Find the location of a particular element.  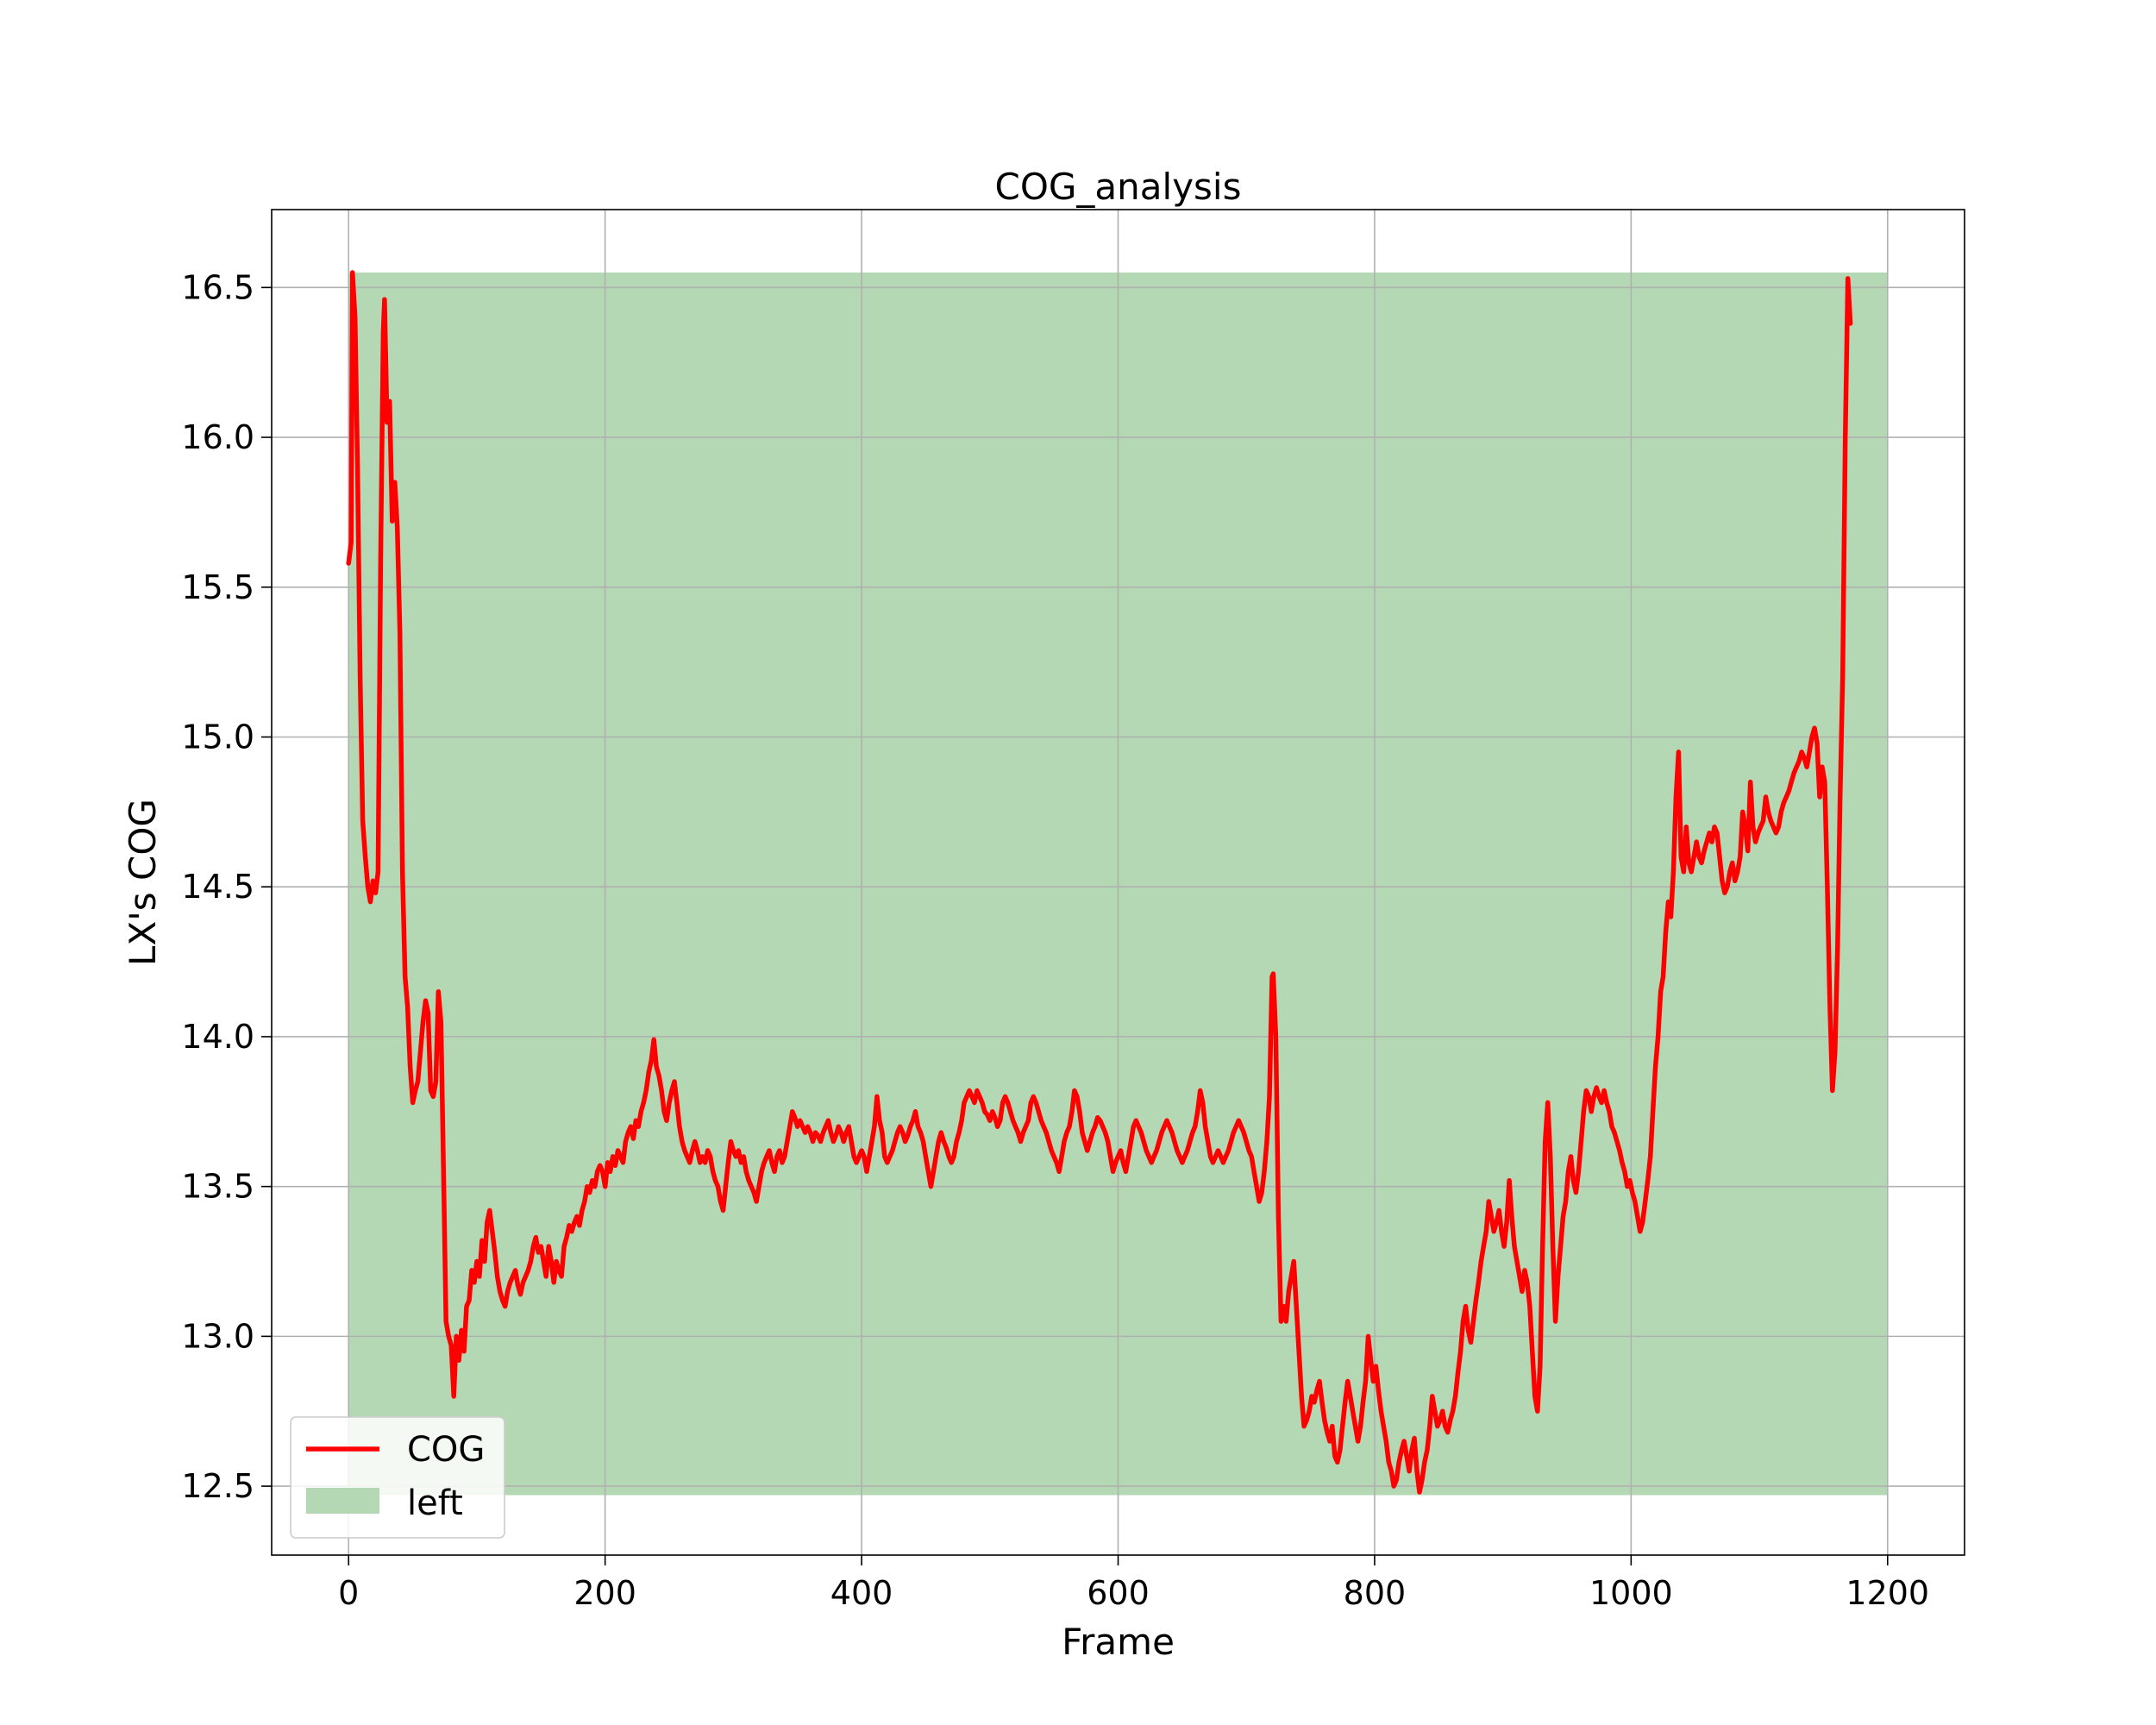

x-tick-label: 800 is located at coordinates (1375, 1593).